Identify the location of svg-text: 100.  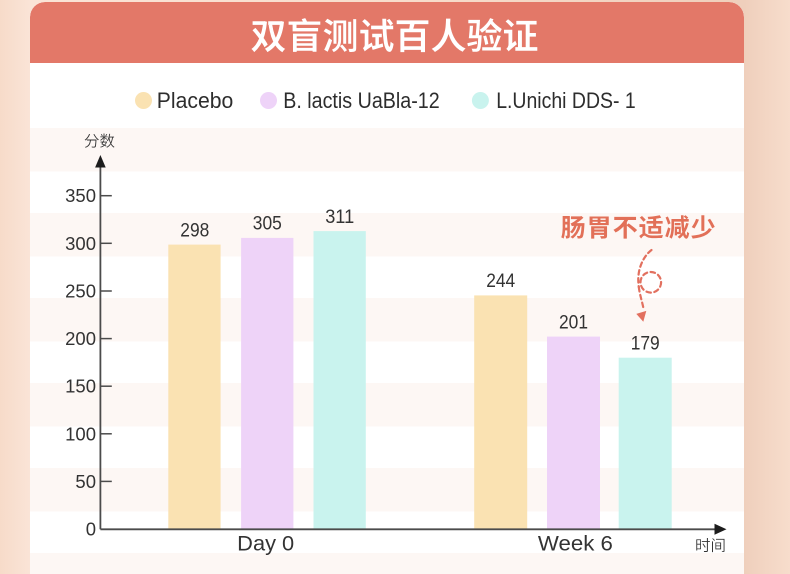
(80, 433).